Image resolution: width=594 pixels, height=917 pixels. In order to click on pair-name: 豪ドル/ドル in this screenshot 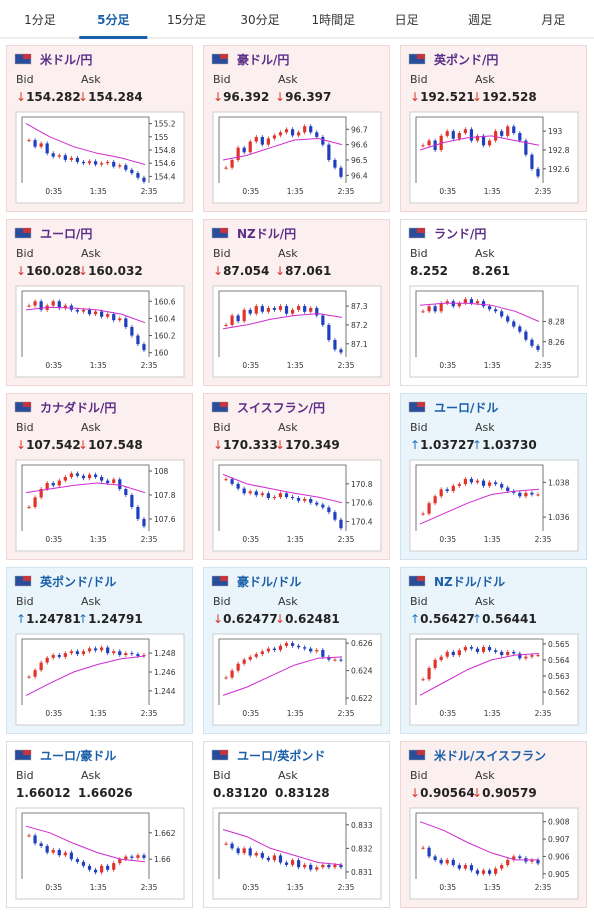, I will do `click(269, 581)`.